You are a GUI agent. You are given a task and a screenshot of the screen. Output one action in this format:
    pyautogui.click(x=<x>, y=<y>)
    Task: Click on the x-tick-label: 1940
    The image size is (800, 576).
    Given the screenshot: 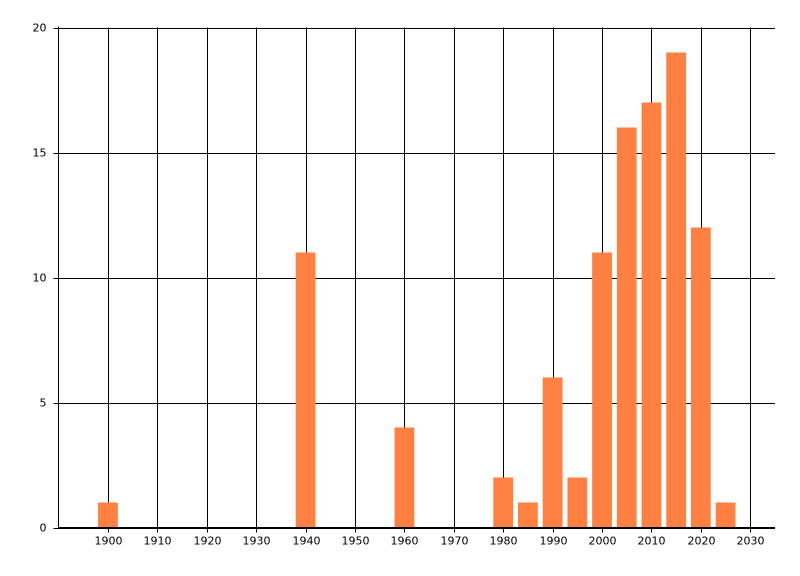 What is the action you would take?
    pyautogui.click(x=307, y=541)
    